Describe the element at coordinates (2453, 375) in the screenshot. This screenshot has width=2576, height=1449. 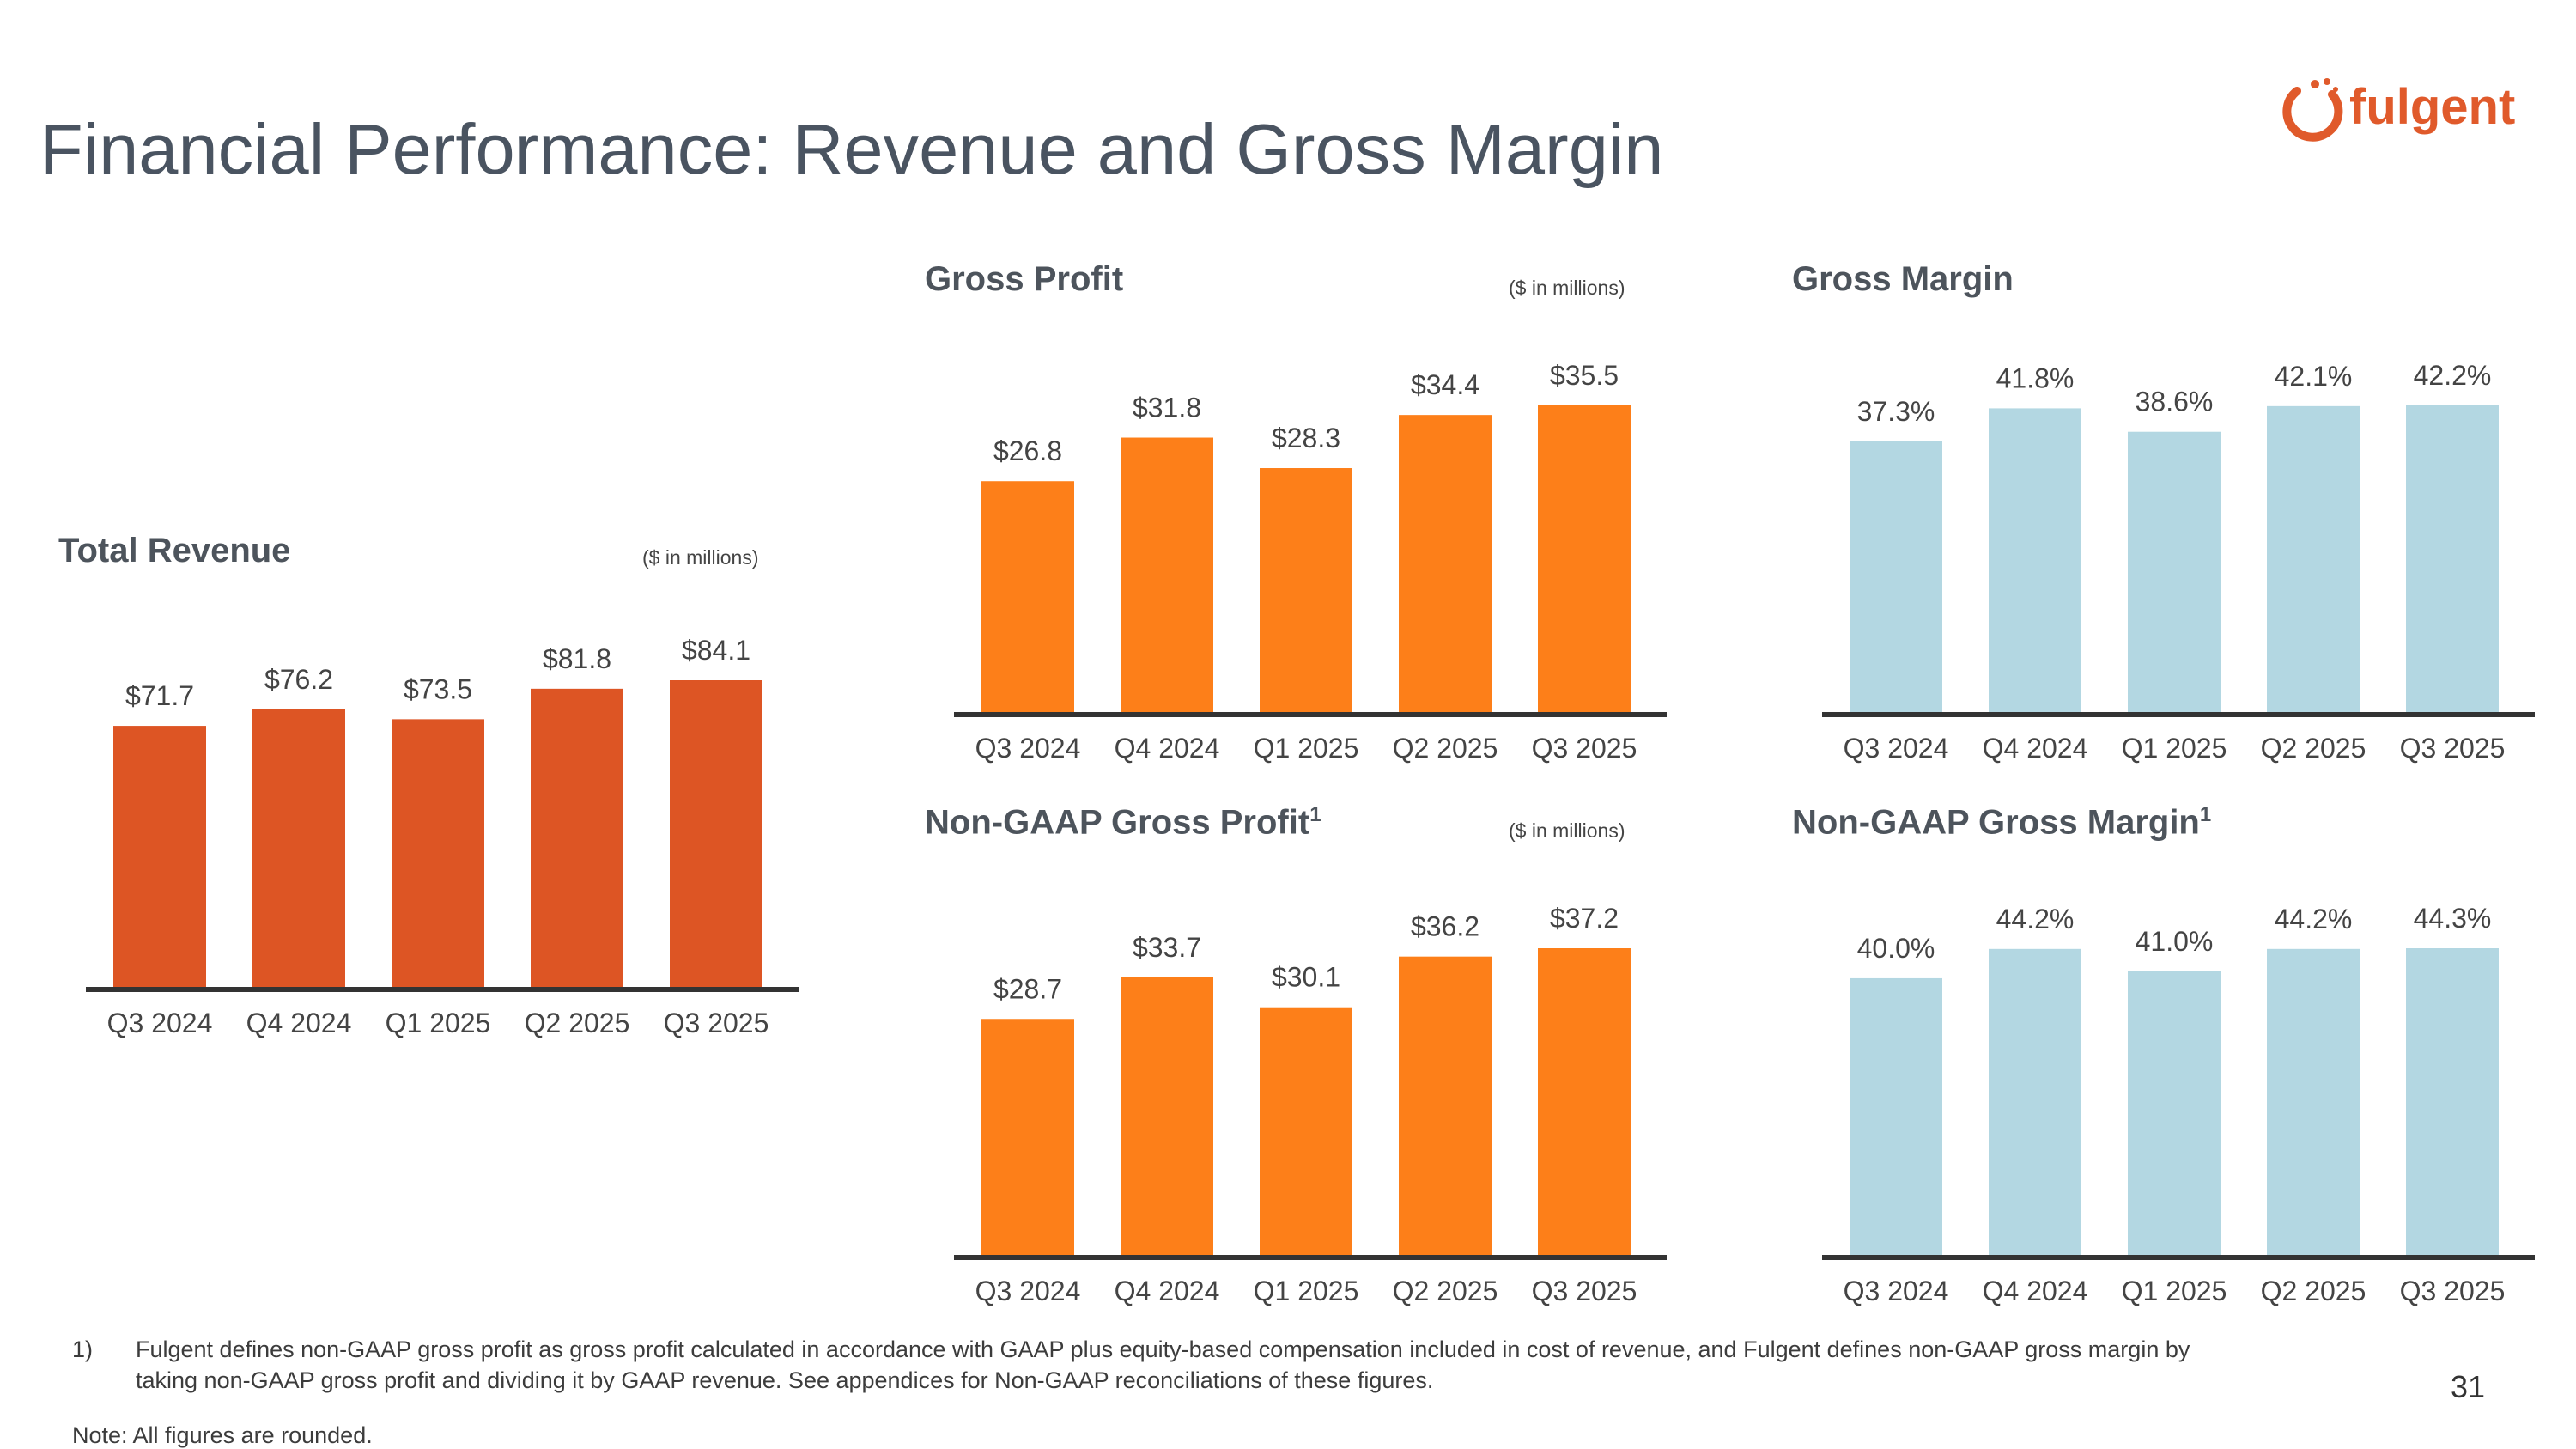
I see `data-label: 42.2%` at that location.